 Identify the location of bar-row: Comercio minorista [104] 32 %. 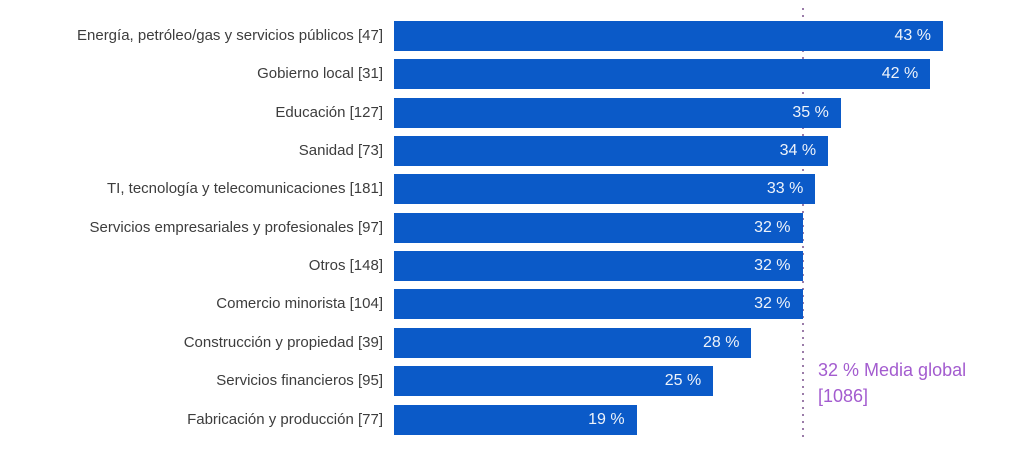
(512, 304).